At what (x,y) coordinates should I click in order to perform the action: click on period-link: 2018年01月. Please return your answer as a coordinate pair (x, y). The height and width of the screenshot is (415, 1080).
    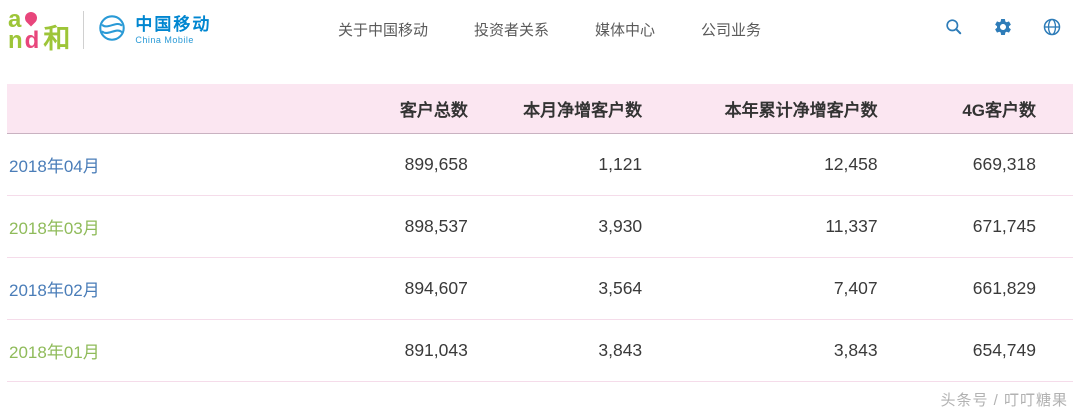
    Looking at the image, I should click on (107, 350).